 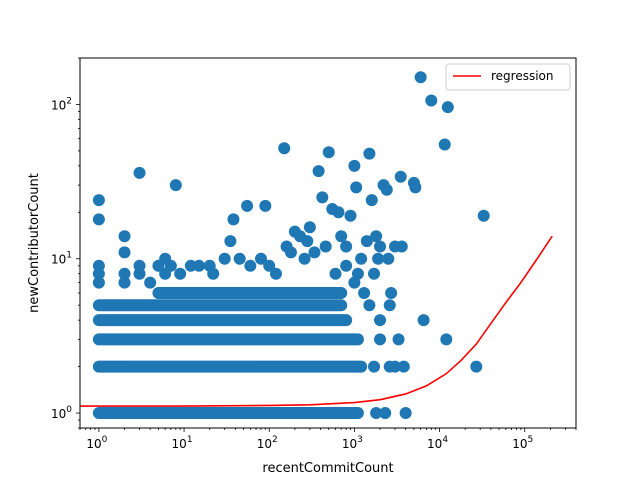 I want to click on y-tick-label-1: 10¹, so click(x=61, y=259).